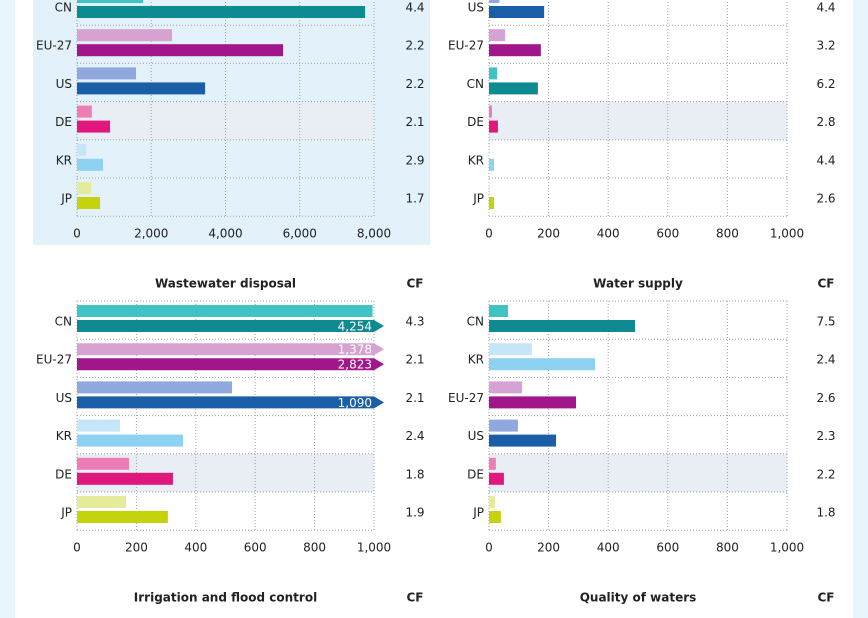 The image size is (868, 618). What do you see at coordinates (414, 322) in the screenshot?
I see `cf-value: 4.3` at bounding box center [414, 322].